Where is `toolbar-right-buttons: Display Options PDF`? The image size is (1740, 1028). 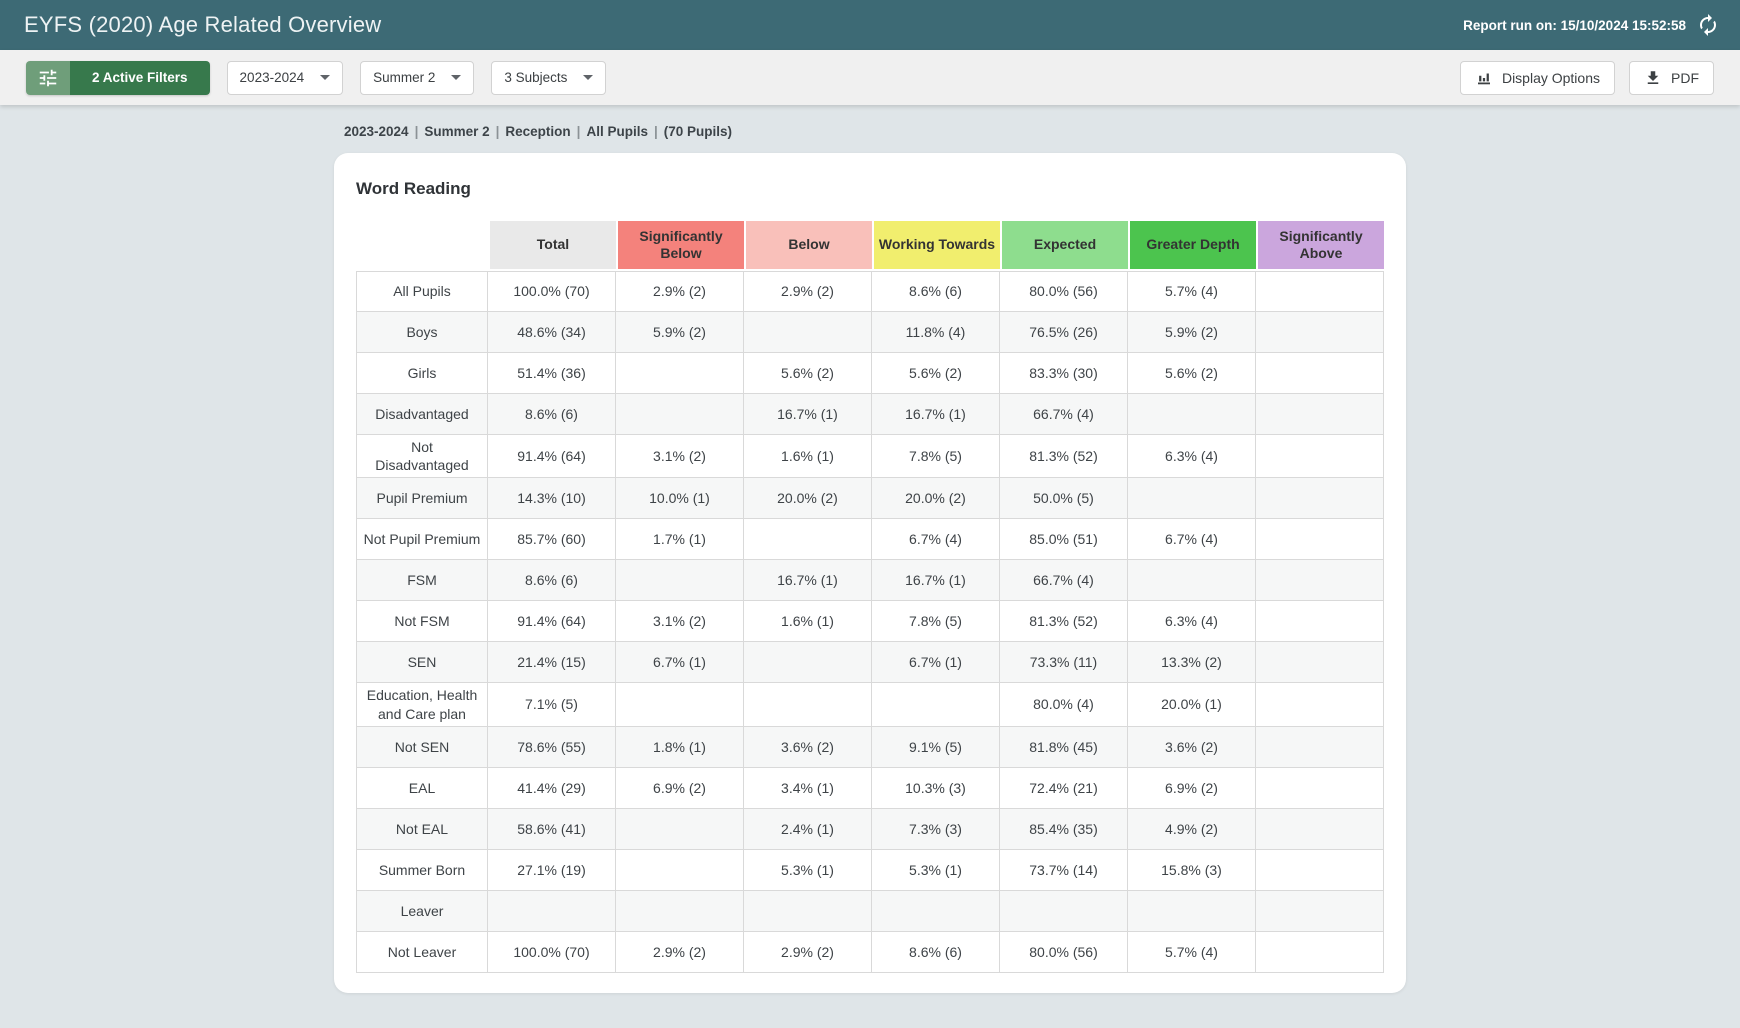
toolbar-right-buttons: Display Options PDF is located at coordinates (1586, 77).